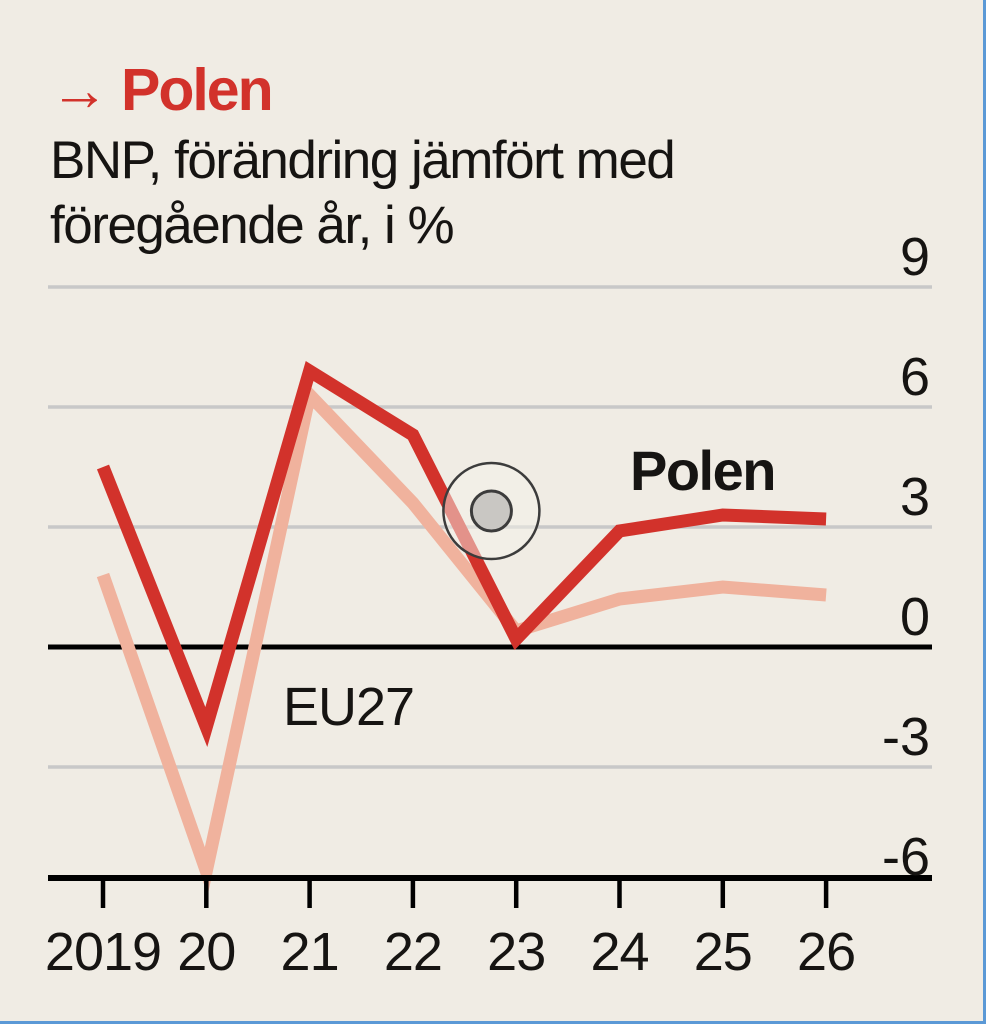  I want to click on y-tick-label-0: 0, so click(915, 617).